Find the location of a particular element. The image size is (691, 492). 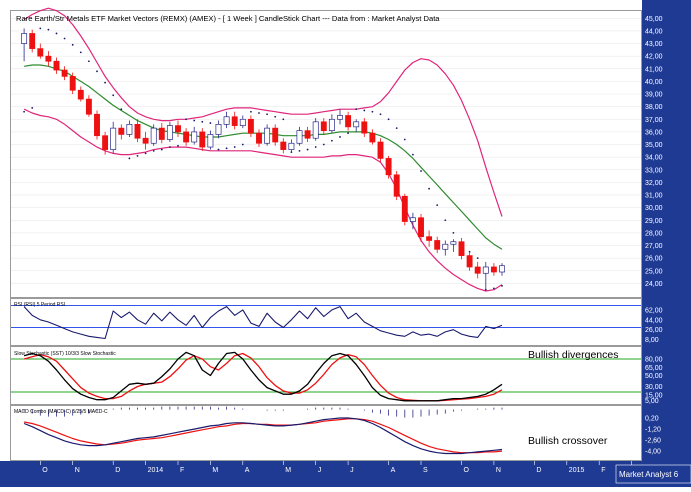

rsi-panel-title: RSI (RSI) 5 Period RSI is located at coordinates (39, 305).